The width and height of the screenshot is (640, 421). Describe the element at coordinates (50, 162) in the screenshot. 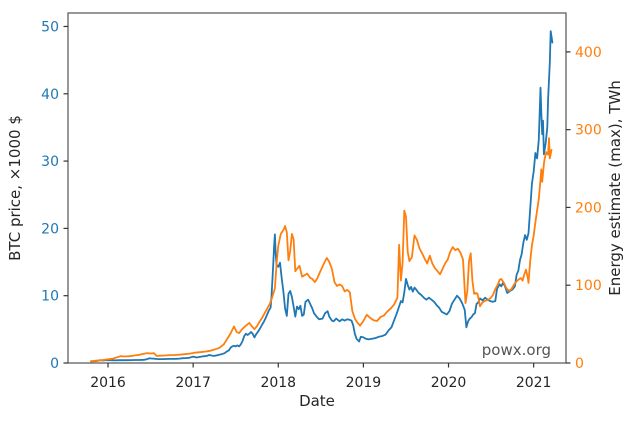

I see `left-tick-label: 30` at that location.